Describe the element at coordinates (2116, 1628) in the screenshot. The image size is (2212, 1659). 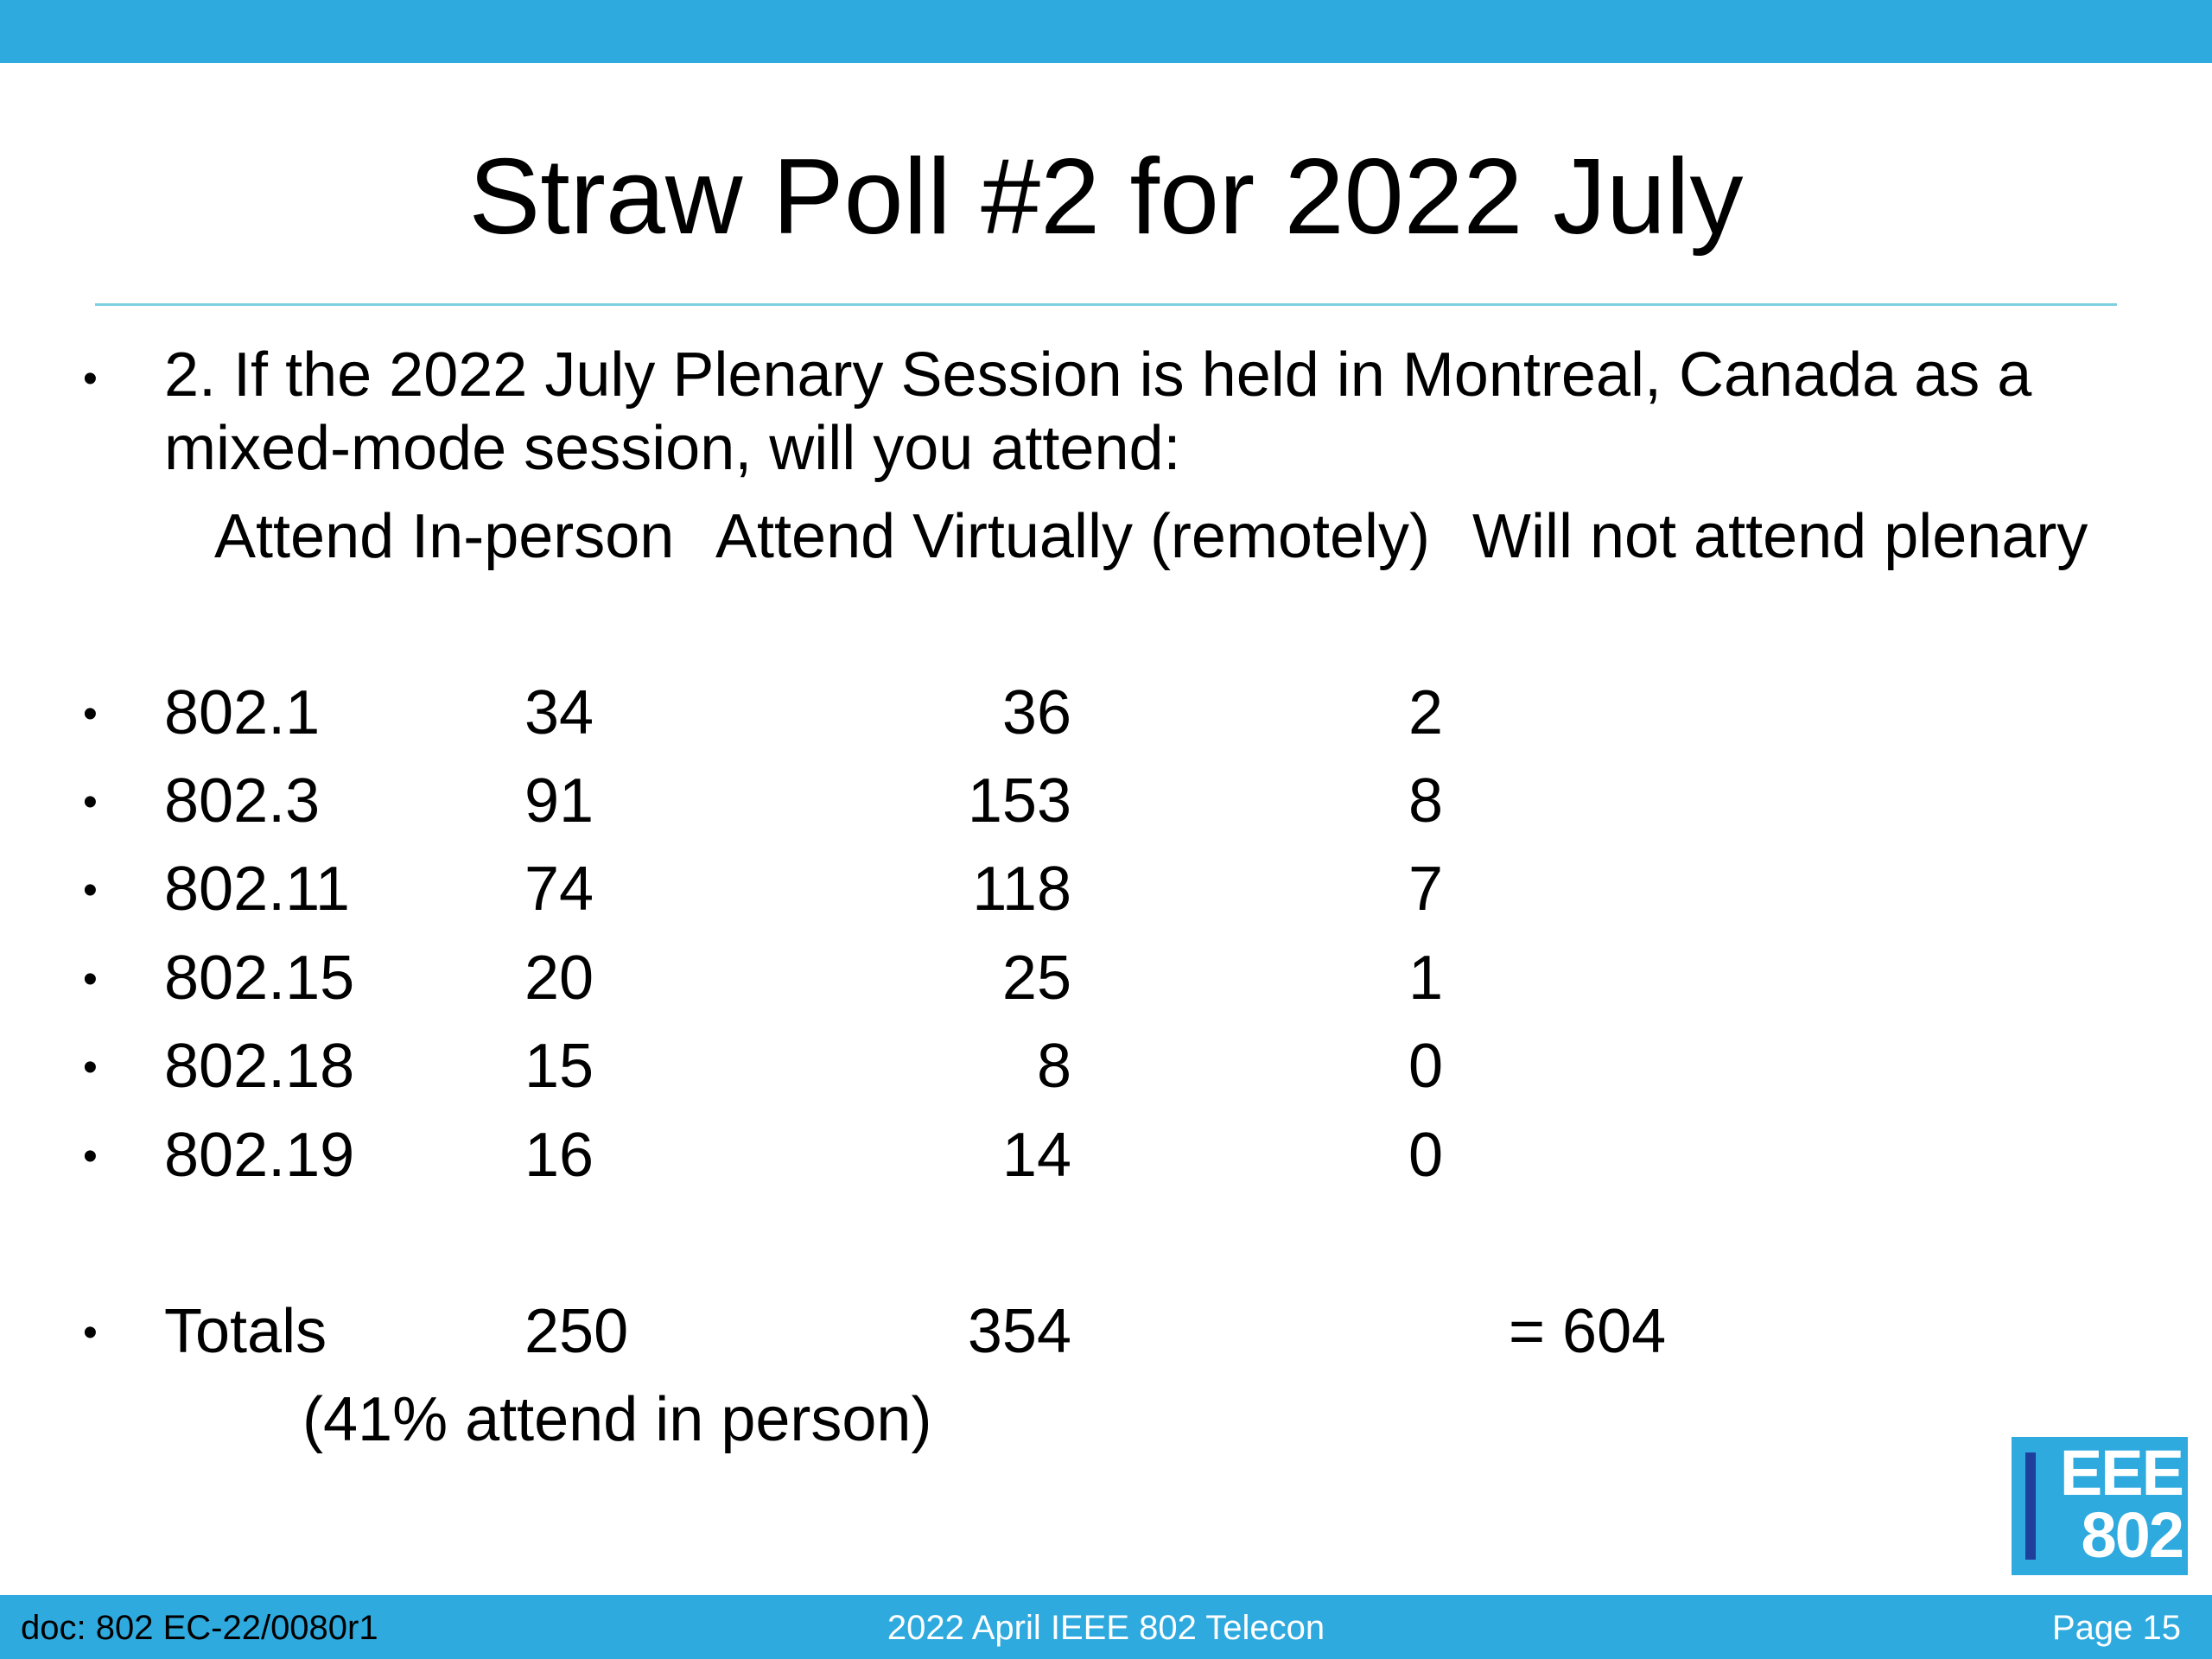
I see `footer-page-number: Page 15` at that location.